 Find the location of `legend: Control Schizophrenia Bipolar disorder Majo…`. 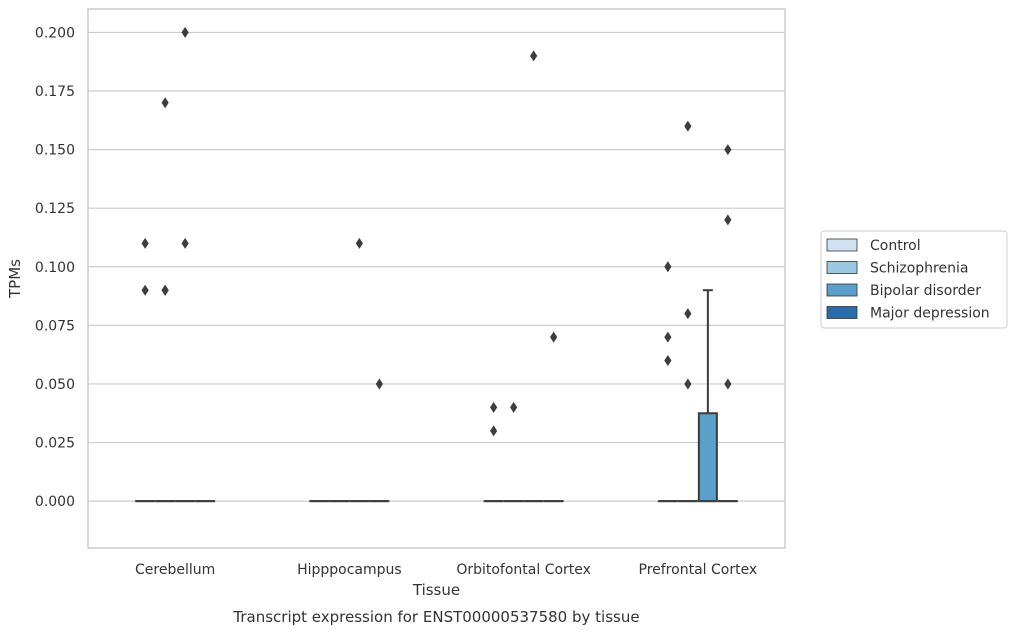

legend: Control Schizophrenia Bipolar disorder Majo… is located at coordinates (914, 279).